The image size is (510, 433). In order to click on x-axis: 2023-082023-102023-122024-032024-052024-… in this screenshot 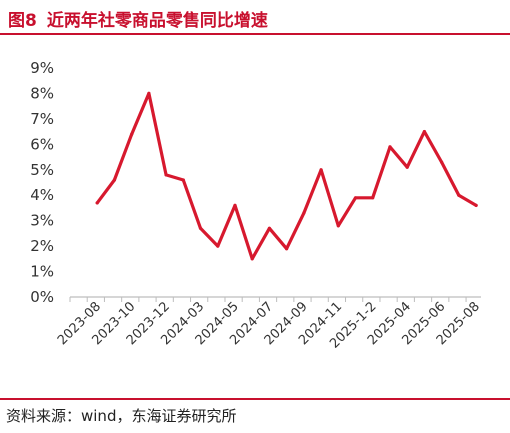, I will do `click(269, 324)`.